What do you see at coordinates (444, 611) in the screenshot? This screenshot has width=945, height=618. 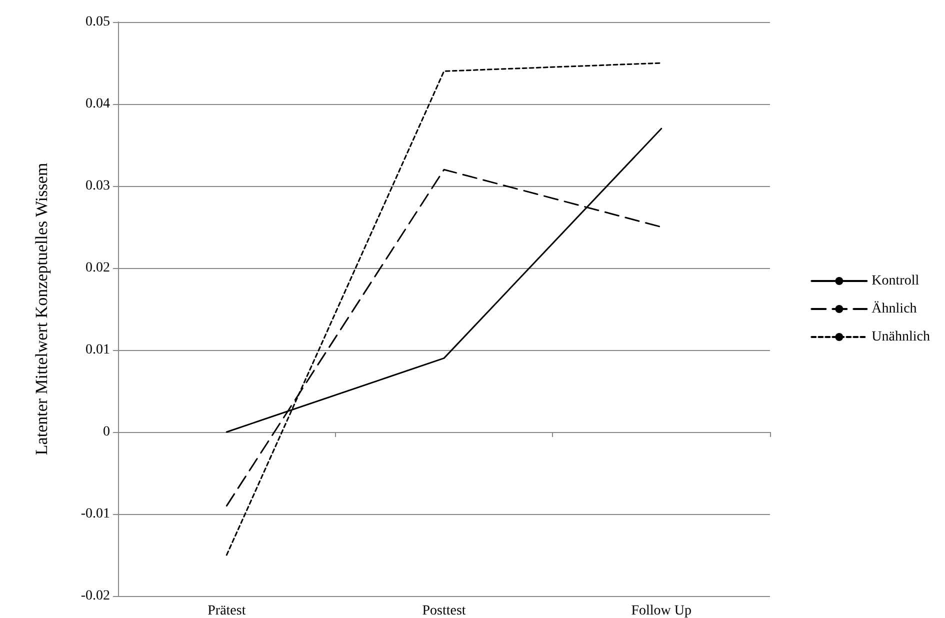 I see `x-tick-label: Posttest` at bounding box center [444, 611].